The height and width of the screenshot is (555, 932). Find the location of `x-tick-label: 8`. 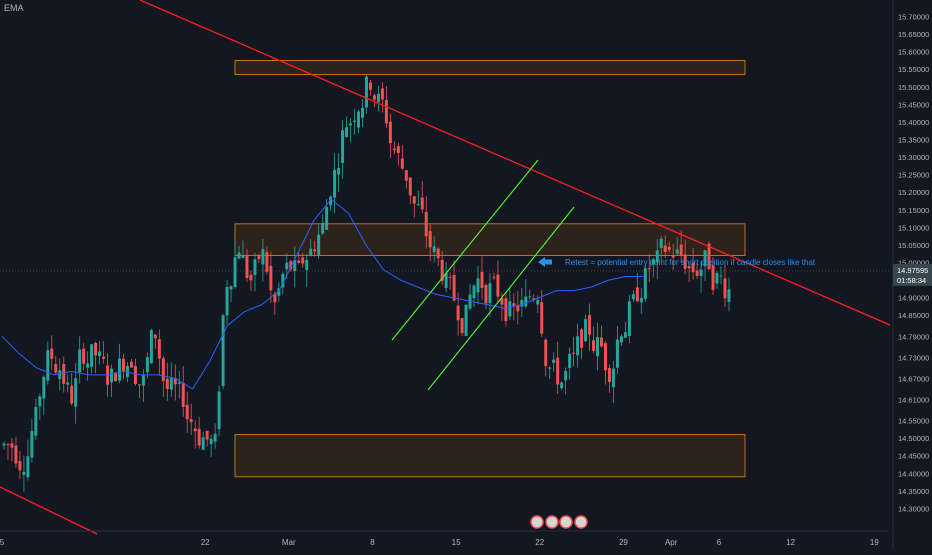

x-tick-label: 8 is located at coordinates (372, 542).